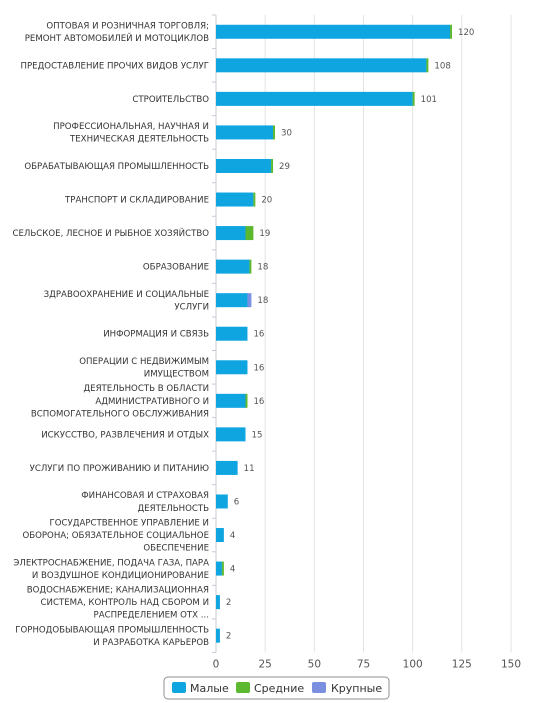 The height and width of the screenshot is (703, 550). I want to click on category-label-line: АДМИНИСТРАТИВНОГО И, so click(152, 402).